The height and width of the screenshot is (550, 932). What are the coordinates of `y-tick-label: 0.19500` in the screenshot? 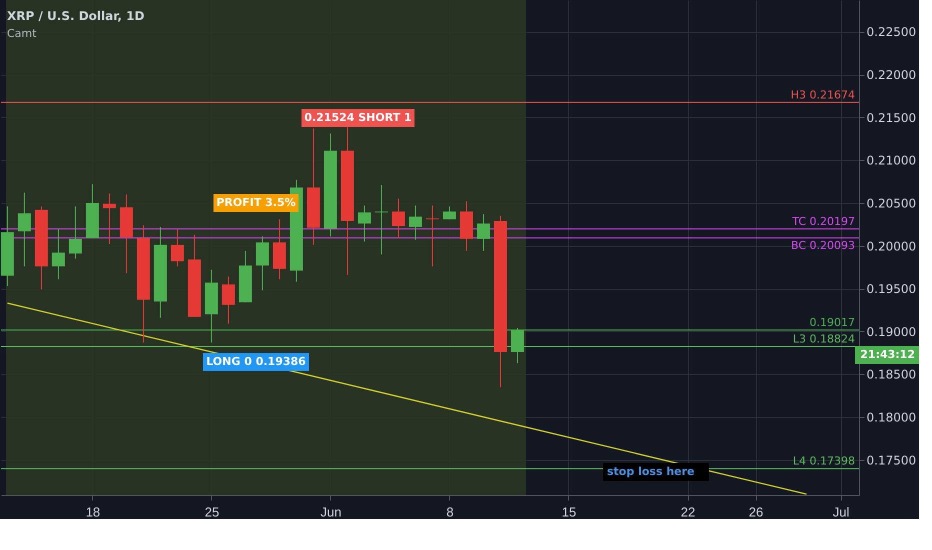 It's located at (891, 289).